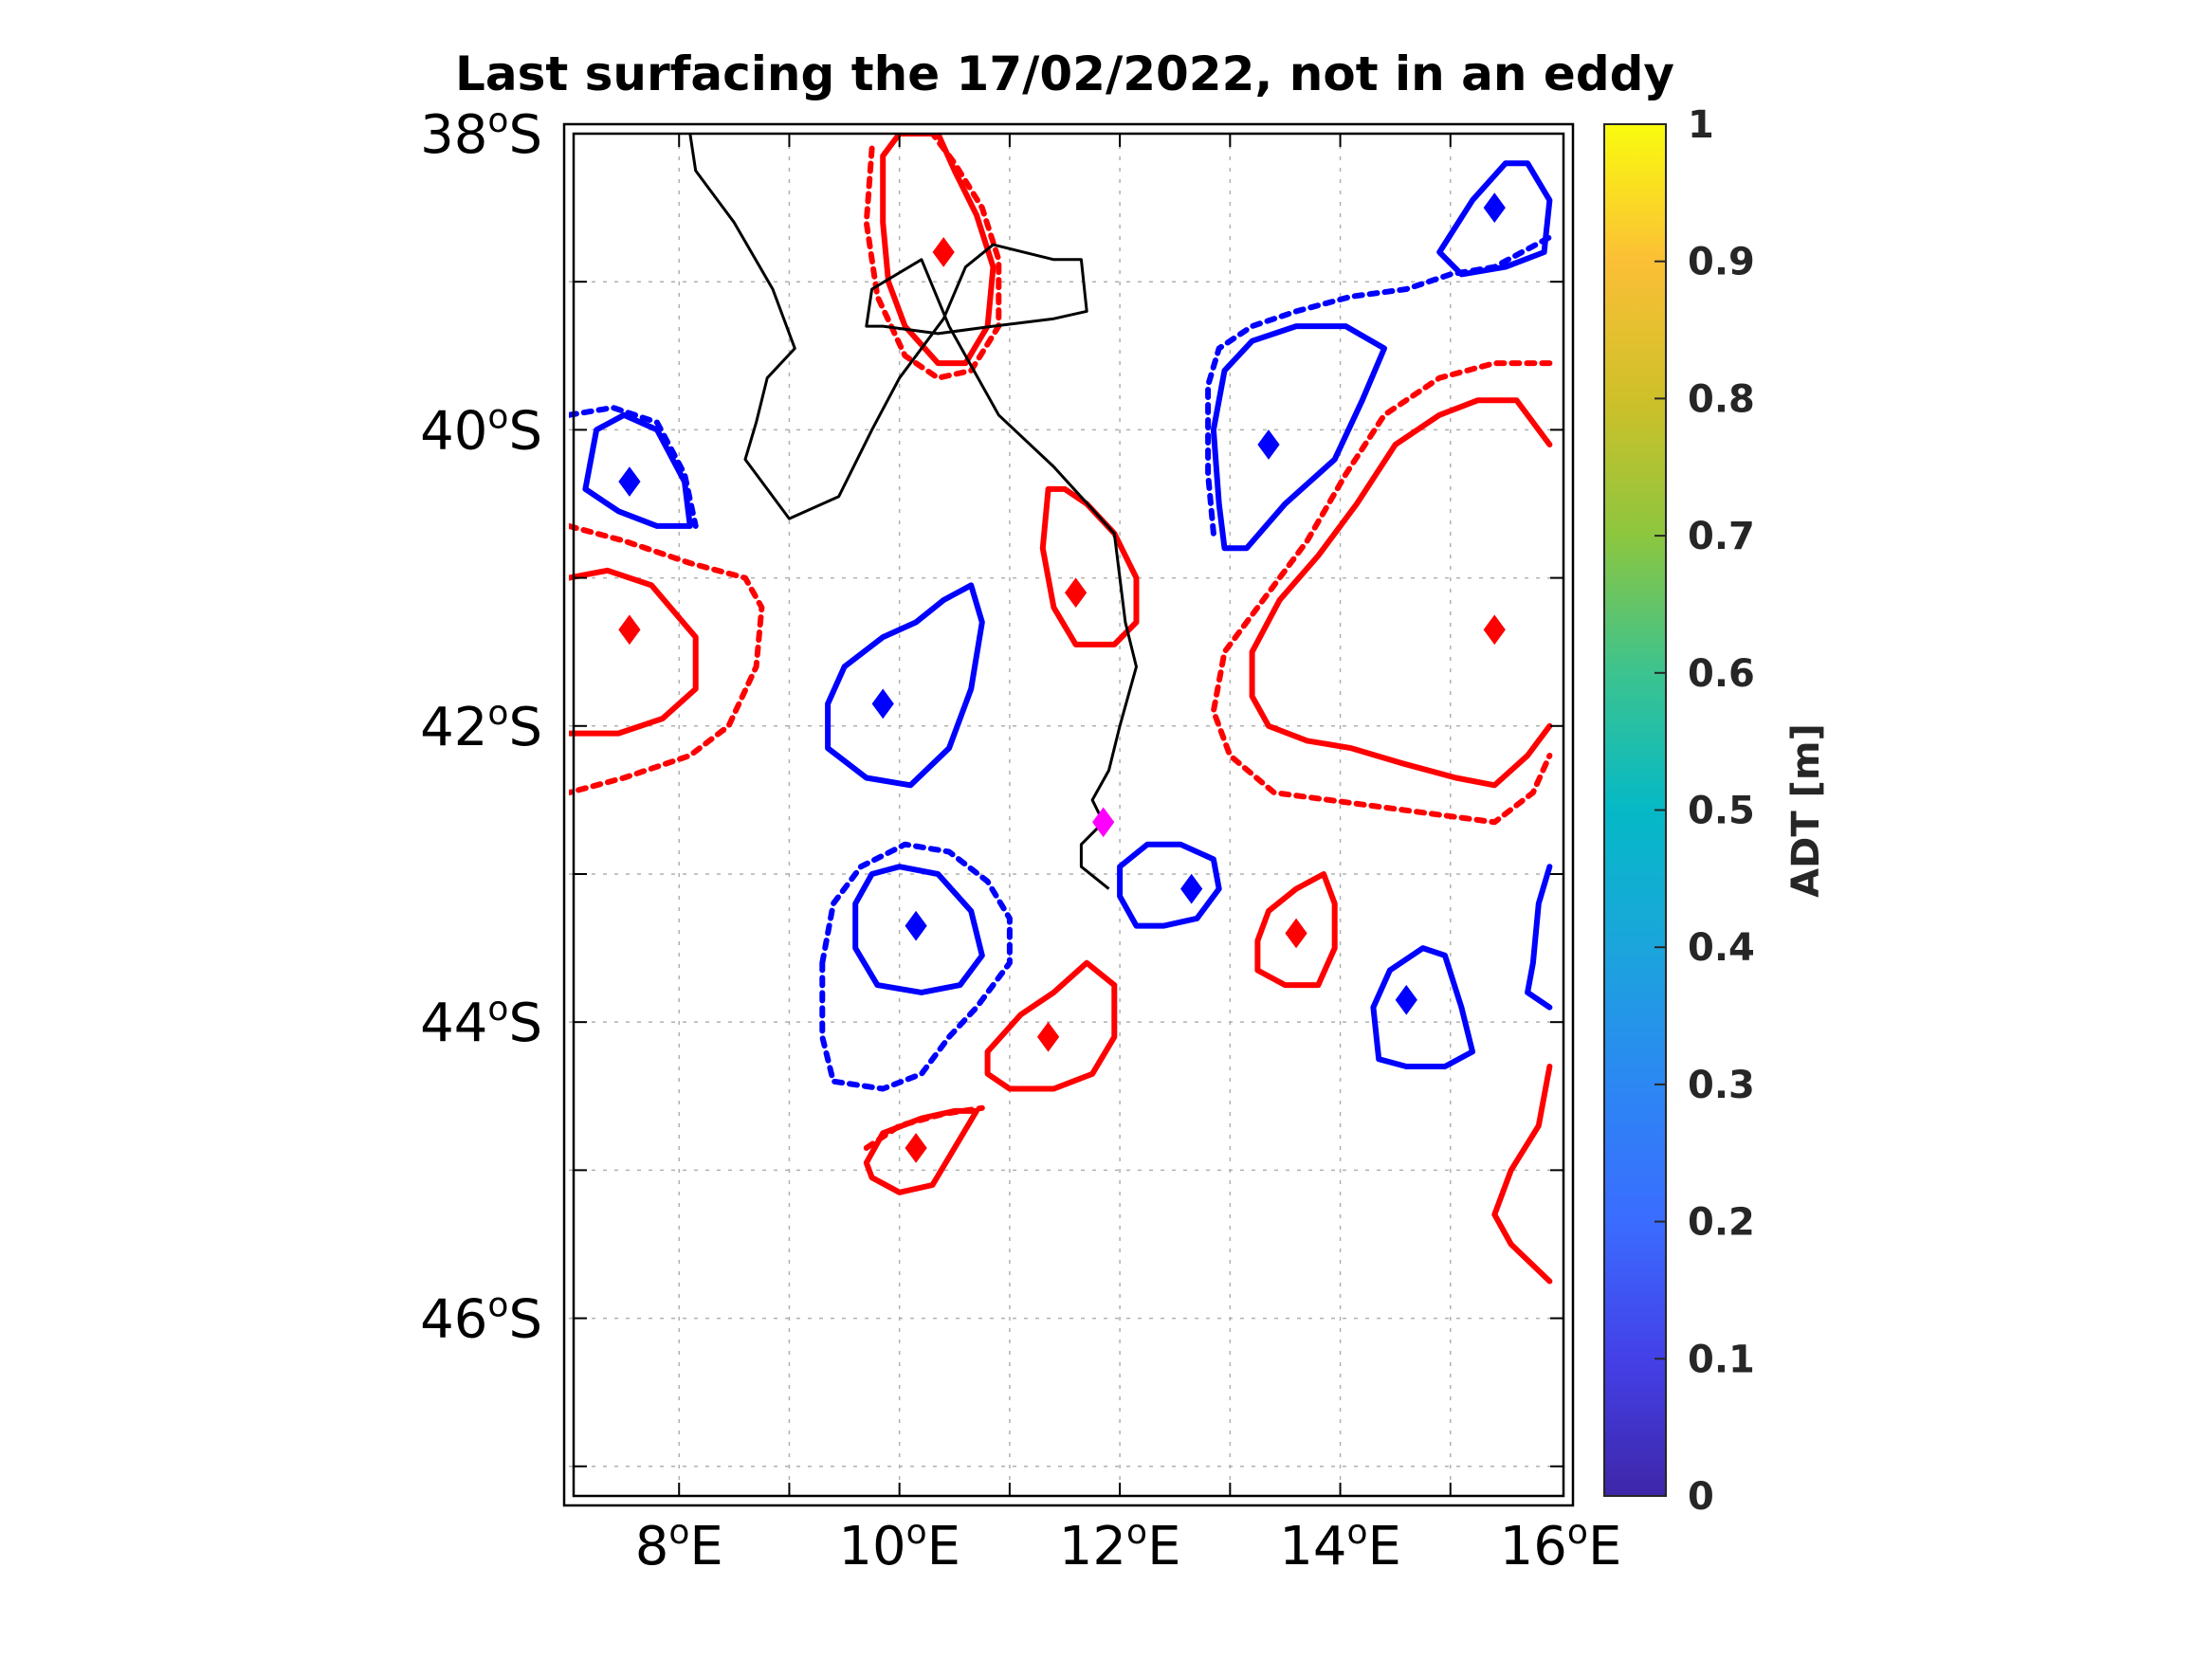  What do you see at coordinates (1721, 674) in the screenshot?
I see `colorbar-tick-label: 0.6` at bounding box center [1721, 674].